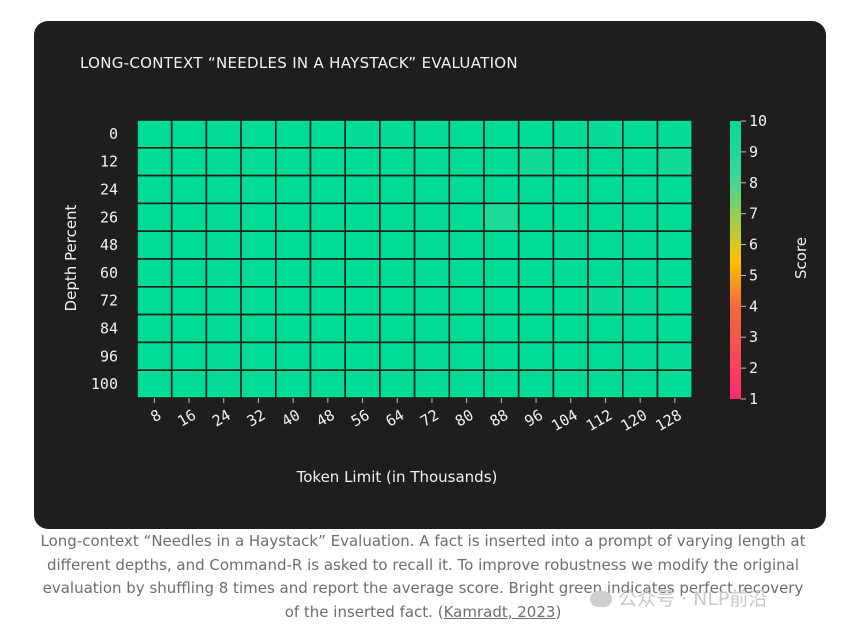  I want to click on colorbar-tick-label: 4, so click(753, 306).